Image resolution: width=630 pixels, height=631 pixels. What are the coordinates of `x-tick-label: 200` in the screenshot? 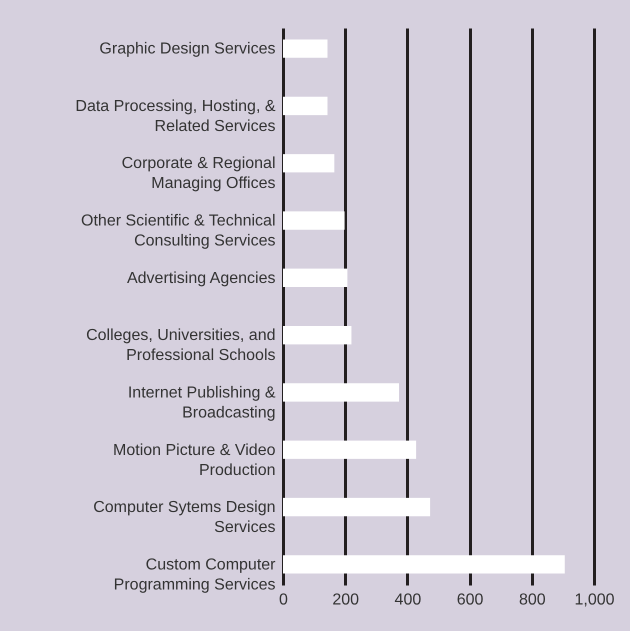 It's located at (346, 600).